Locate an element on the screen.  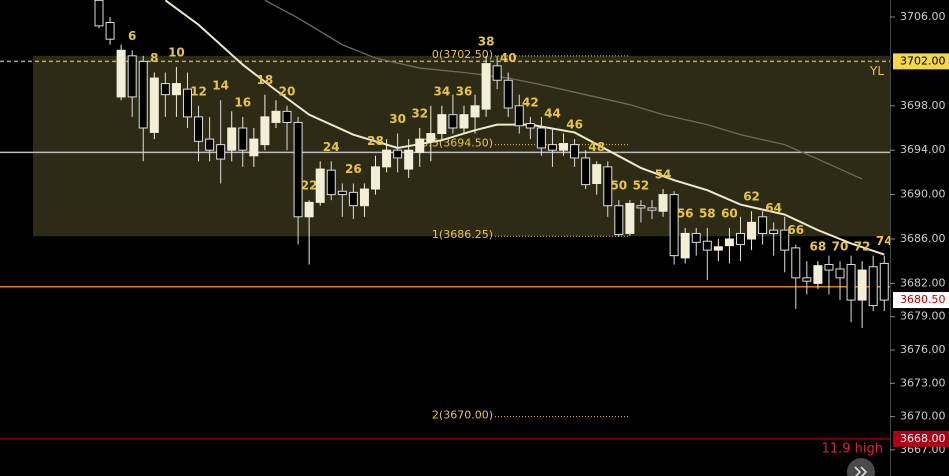
bar-number: 6 is located at coordinates (132, 36).